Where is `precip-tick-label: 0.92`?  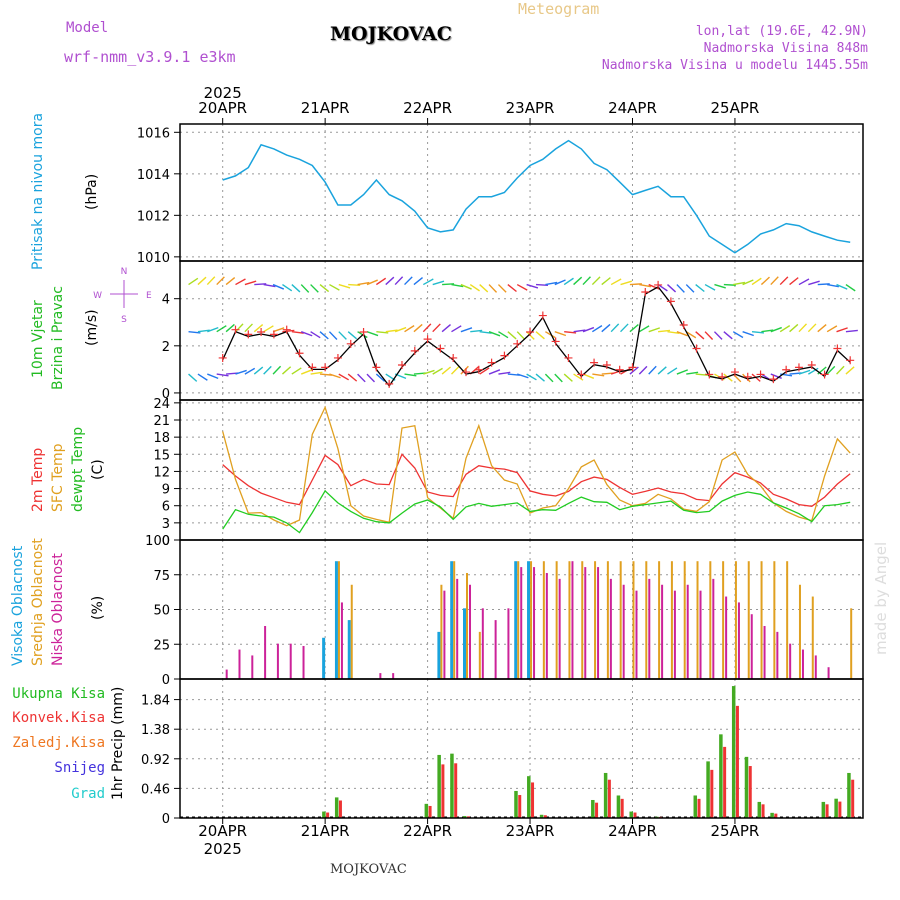 precip-tick-label: 0.92 is located at coordinates (155, 760).